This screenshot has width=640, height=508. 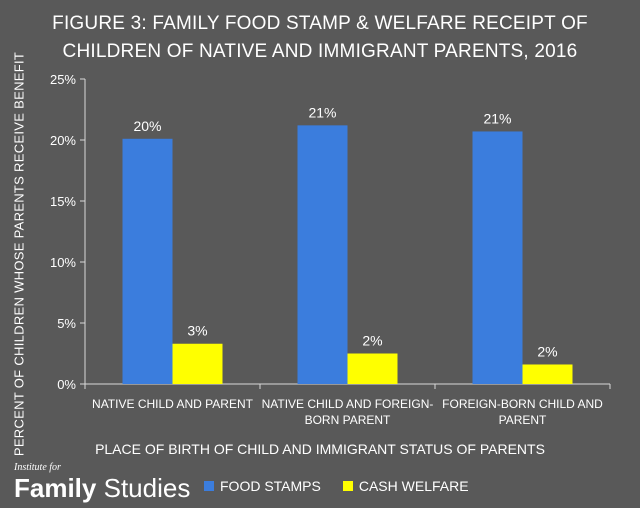 I want to click on y-tick-label: 25%, so click(x=63, y=79).